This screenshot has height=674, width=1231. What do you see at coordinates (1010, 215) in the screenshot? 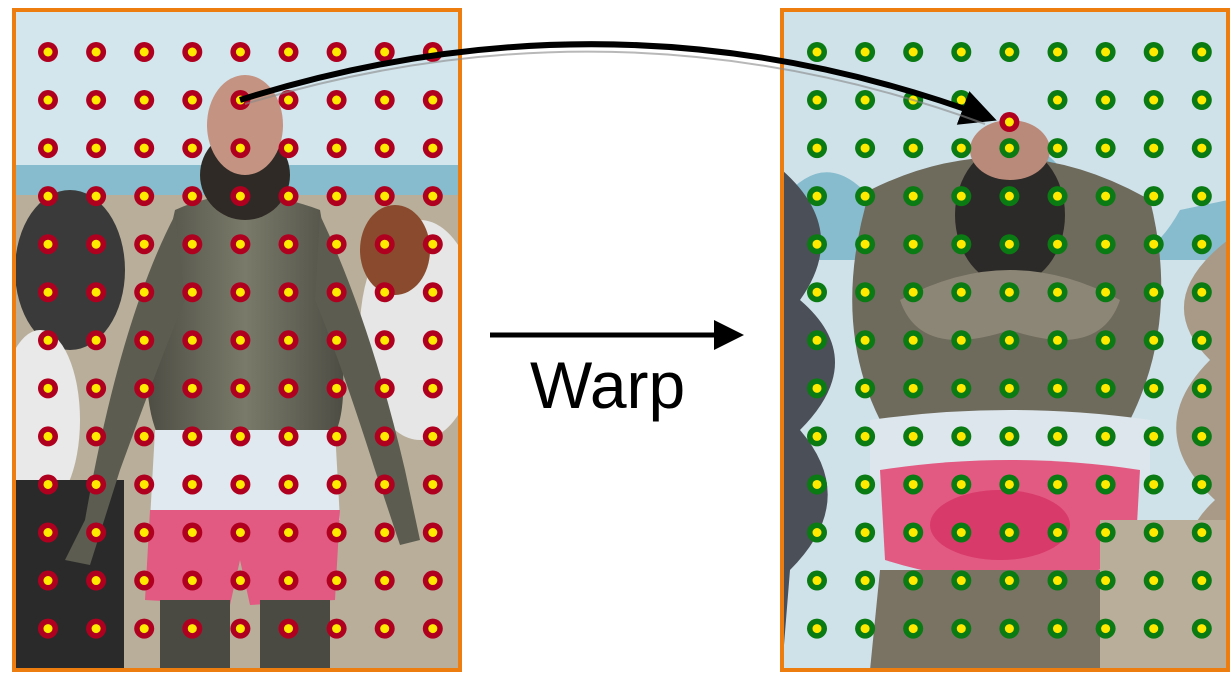
I see `warped-face` at bounding box center [1010, 215].